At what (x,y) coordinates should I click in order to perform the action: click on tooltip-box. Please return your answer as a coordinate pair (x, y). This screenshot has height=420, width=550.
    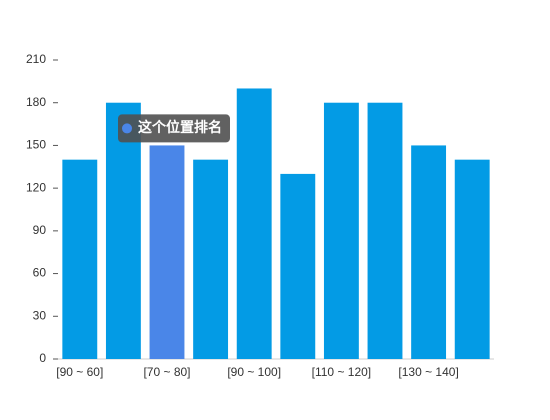
    Looking at the image, I should click on (174, 128).